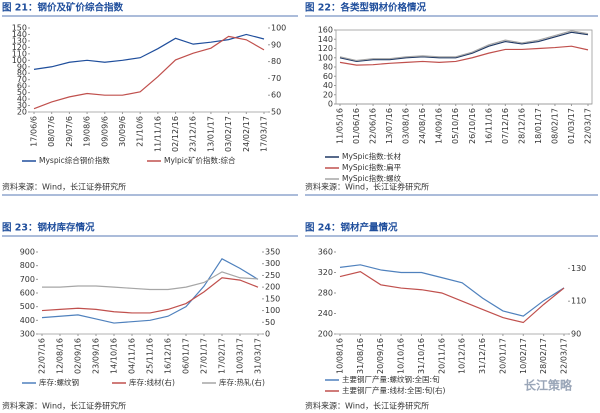 The height and width of the screenshot is (413, 600). Describe the element at coordinates (406, 126) in the screenshot. I see `x-tick-label: 03/08/16` at that location.